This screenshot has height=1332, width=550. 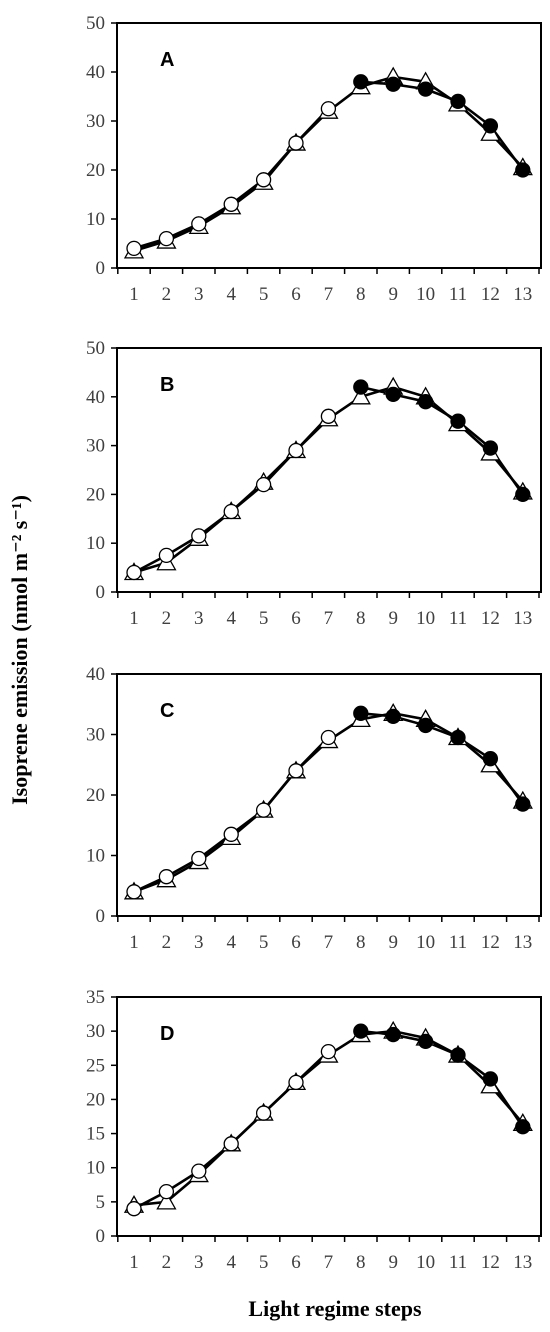 What do you see at coordinates (393, 618) in the screenshot?
I see `x-tick-label: 9` at bounding box center [393, 618].